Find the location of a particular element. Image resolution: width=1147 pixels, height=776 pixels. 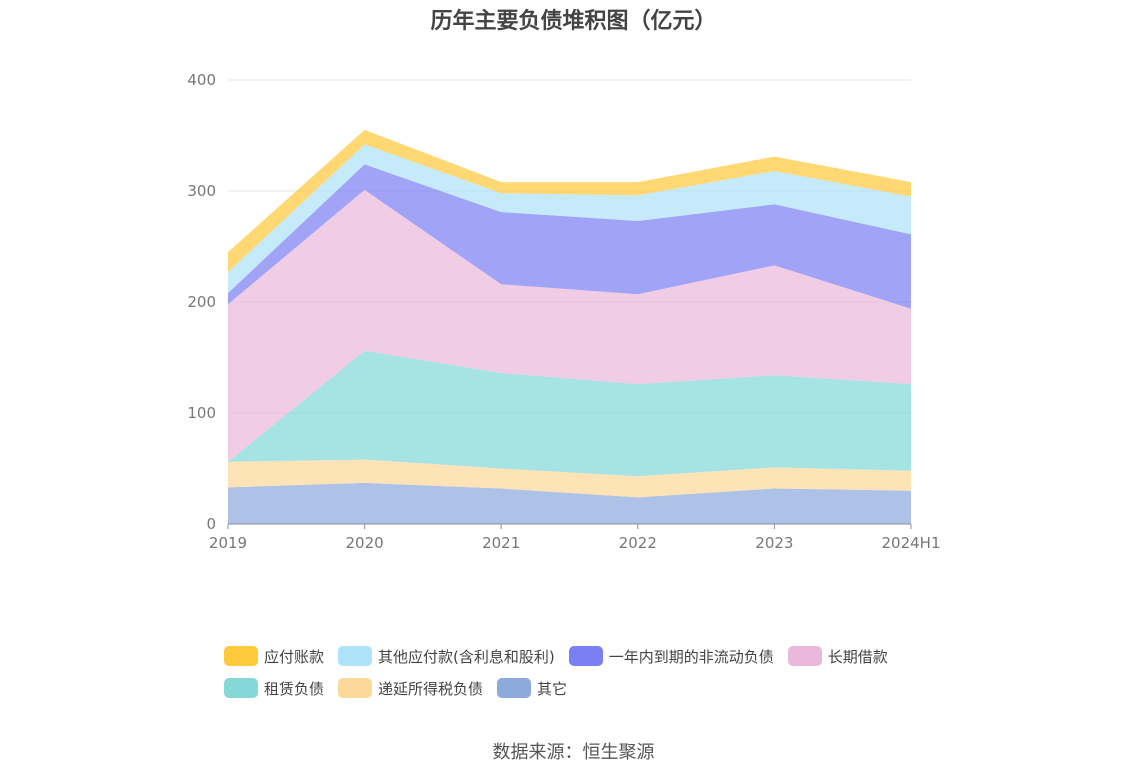

legend-item: 递延所得税负债 is located at coordinates (410, 688).